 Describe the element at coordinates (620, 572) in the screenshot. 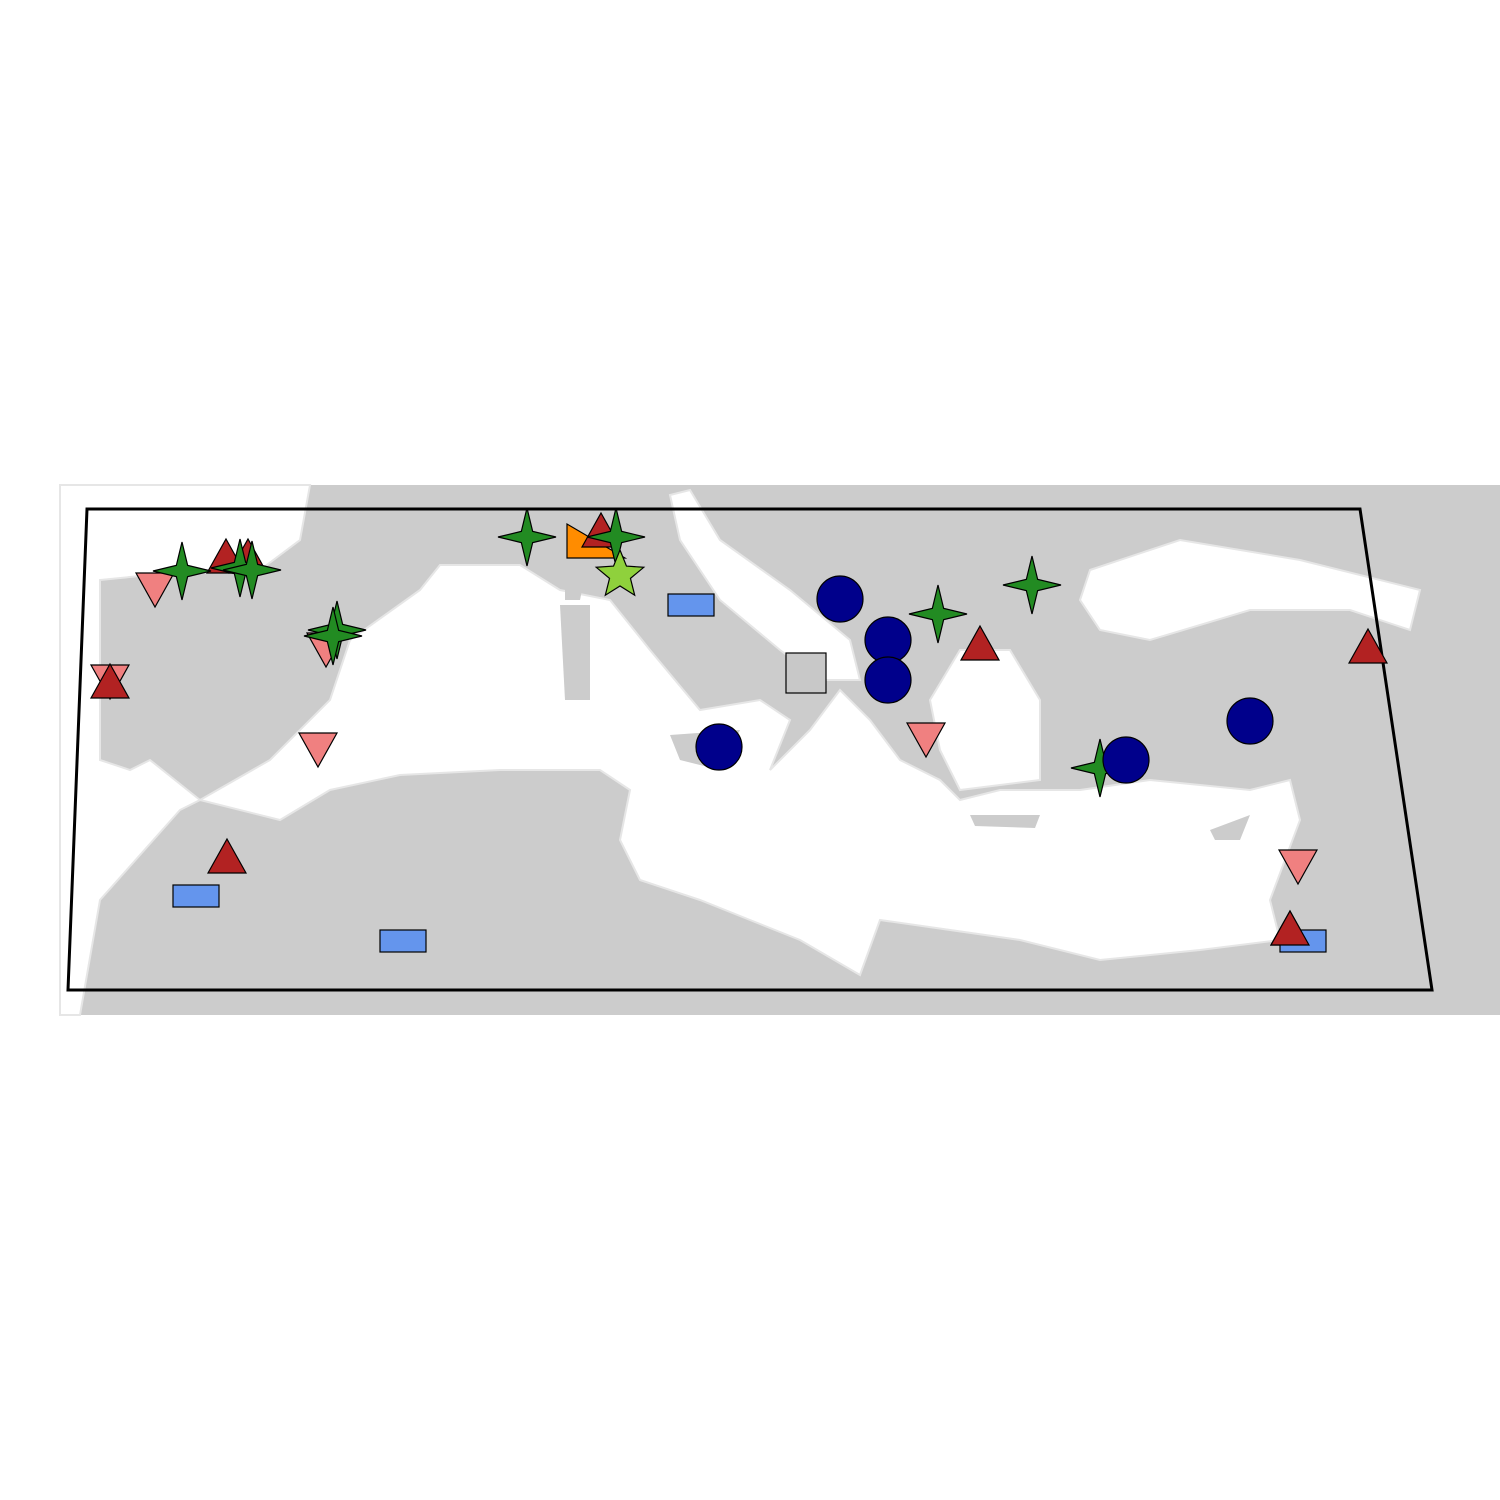

I see `lightgreen-star` at that location.